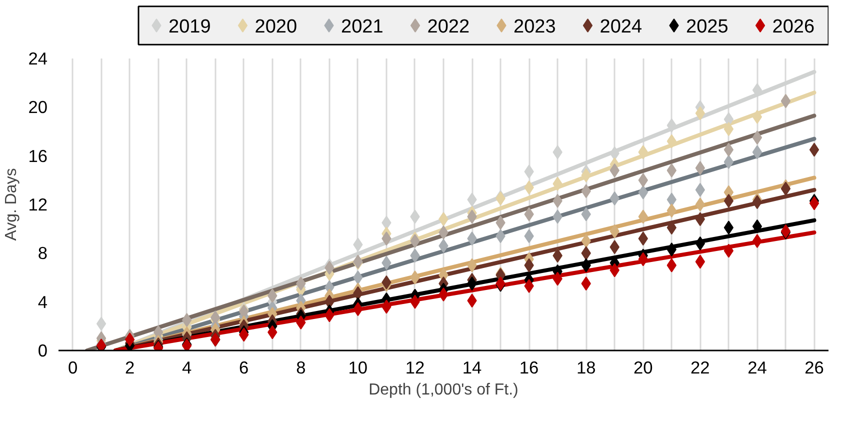 This screenshot has width=858, height=438. Describe the element at coordinates (586, 368) in the screenshot. I see `x-tick-label: 18` at that location.